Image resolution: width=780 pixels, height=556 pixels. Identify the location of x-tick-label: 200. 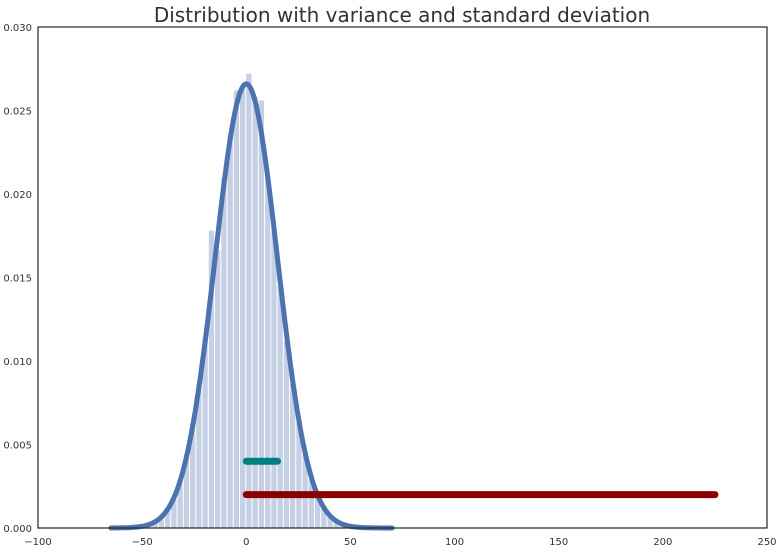
(662, 542).